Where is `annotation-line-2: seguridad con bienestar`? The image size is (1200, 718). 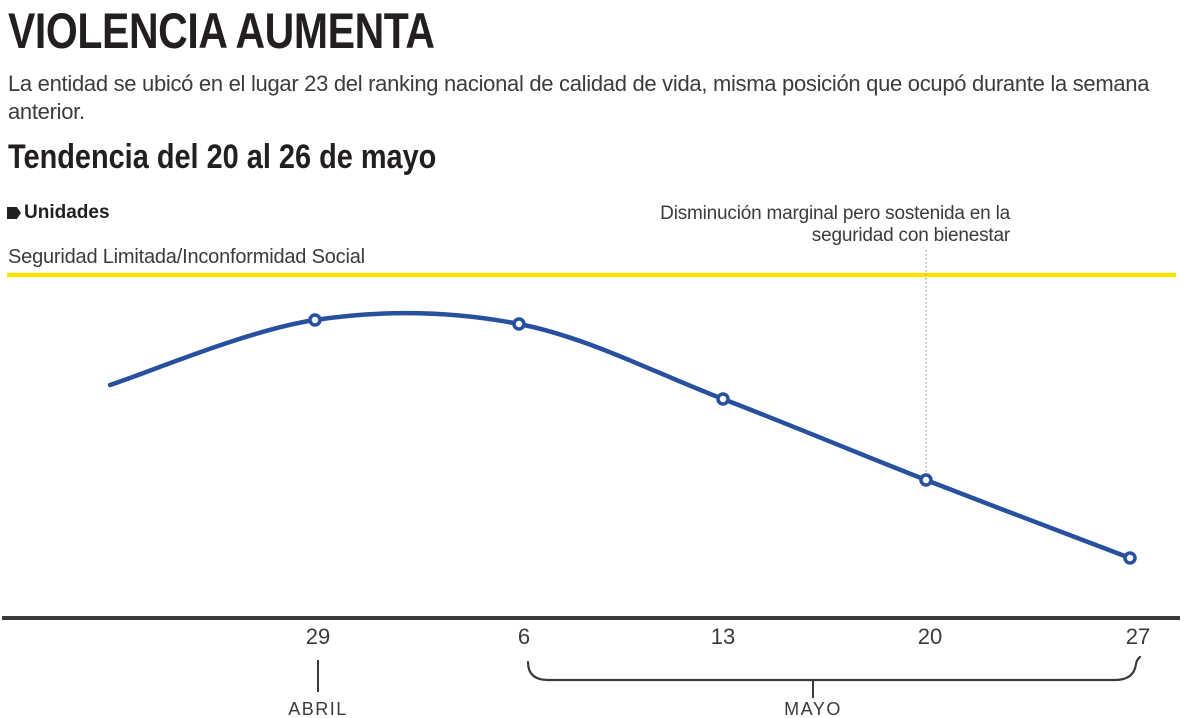 annotation-line-2: seguridad con bienestar is located at coordinates (910, 235).